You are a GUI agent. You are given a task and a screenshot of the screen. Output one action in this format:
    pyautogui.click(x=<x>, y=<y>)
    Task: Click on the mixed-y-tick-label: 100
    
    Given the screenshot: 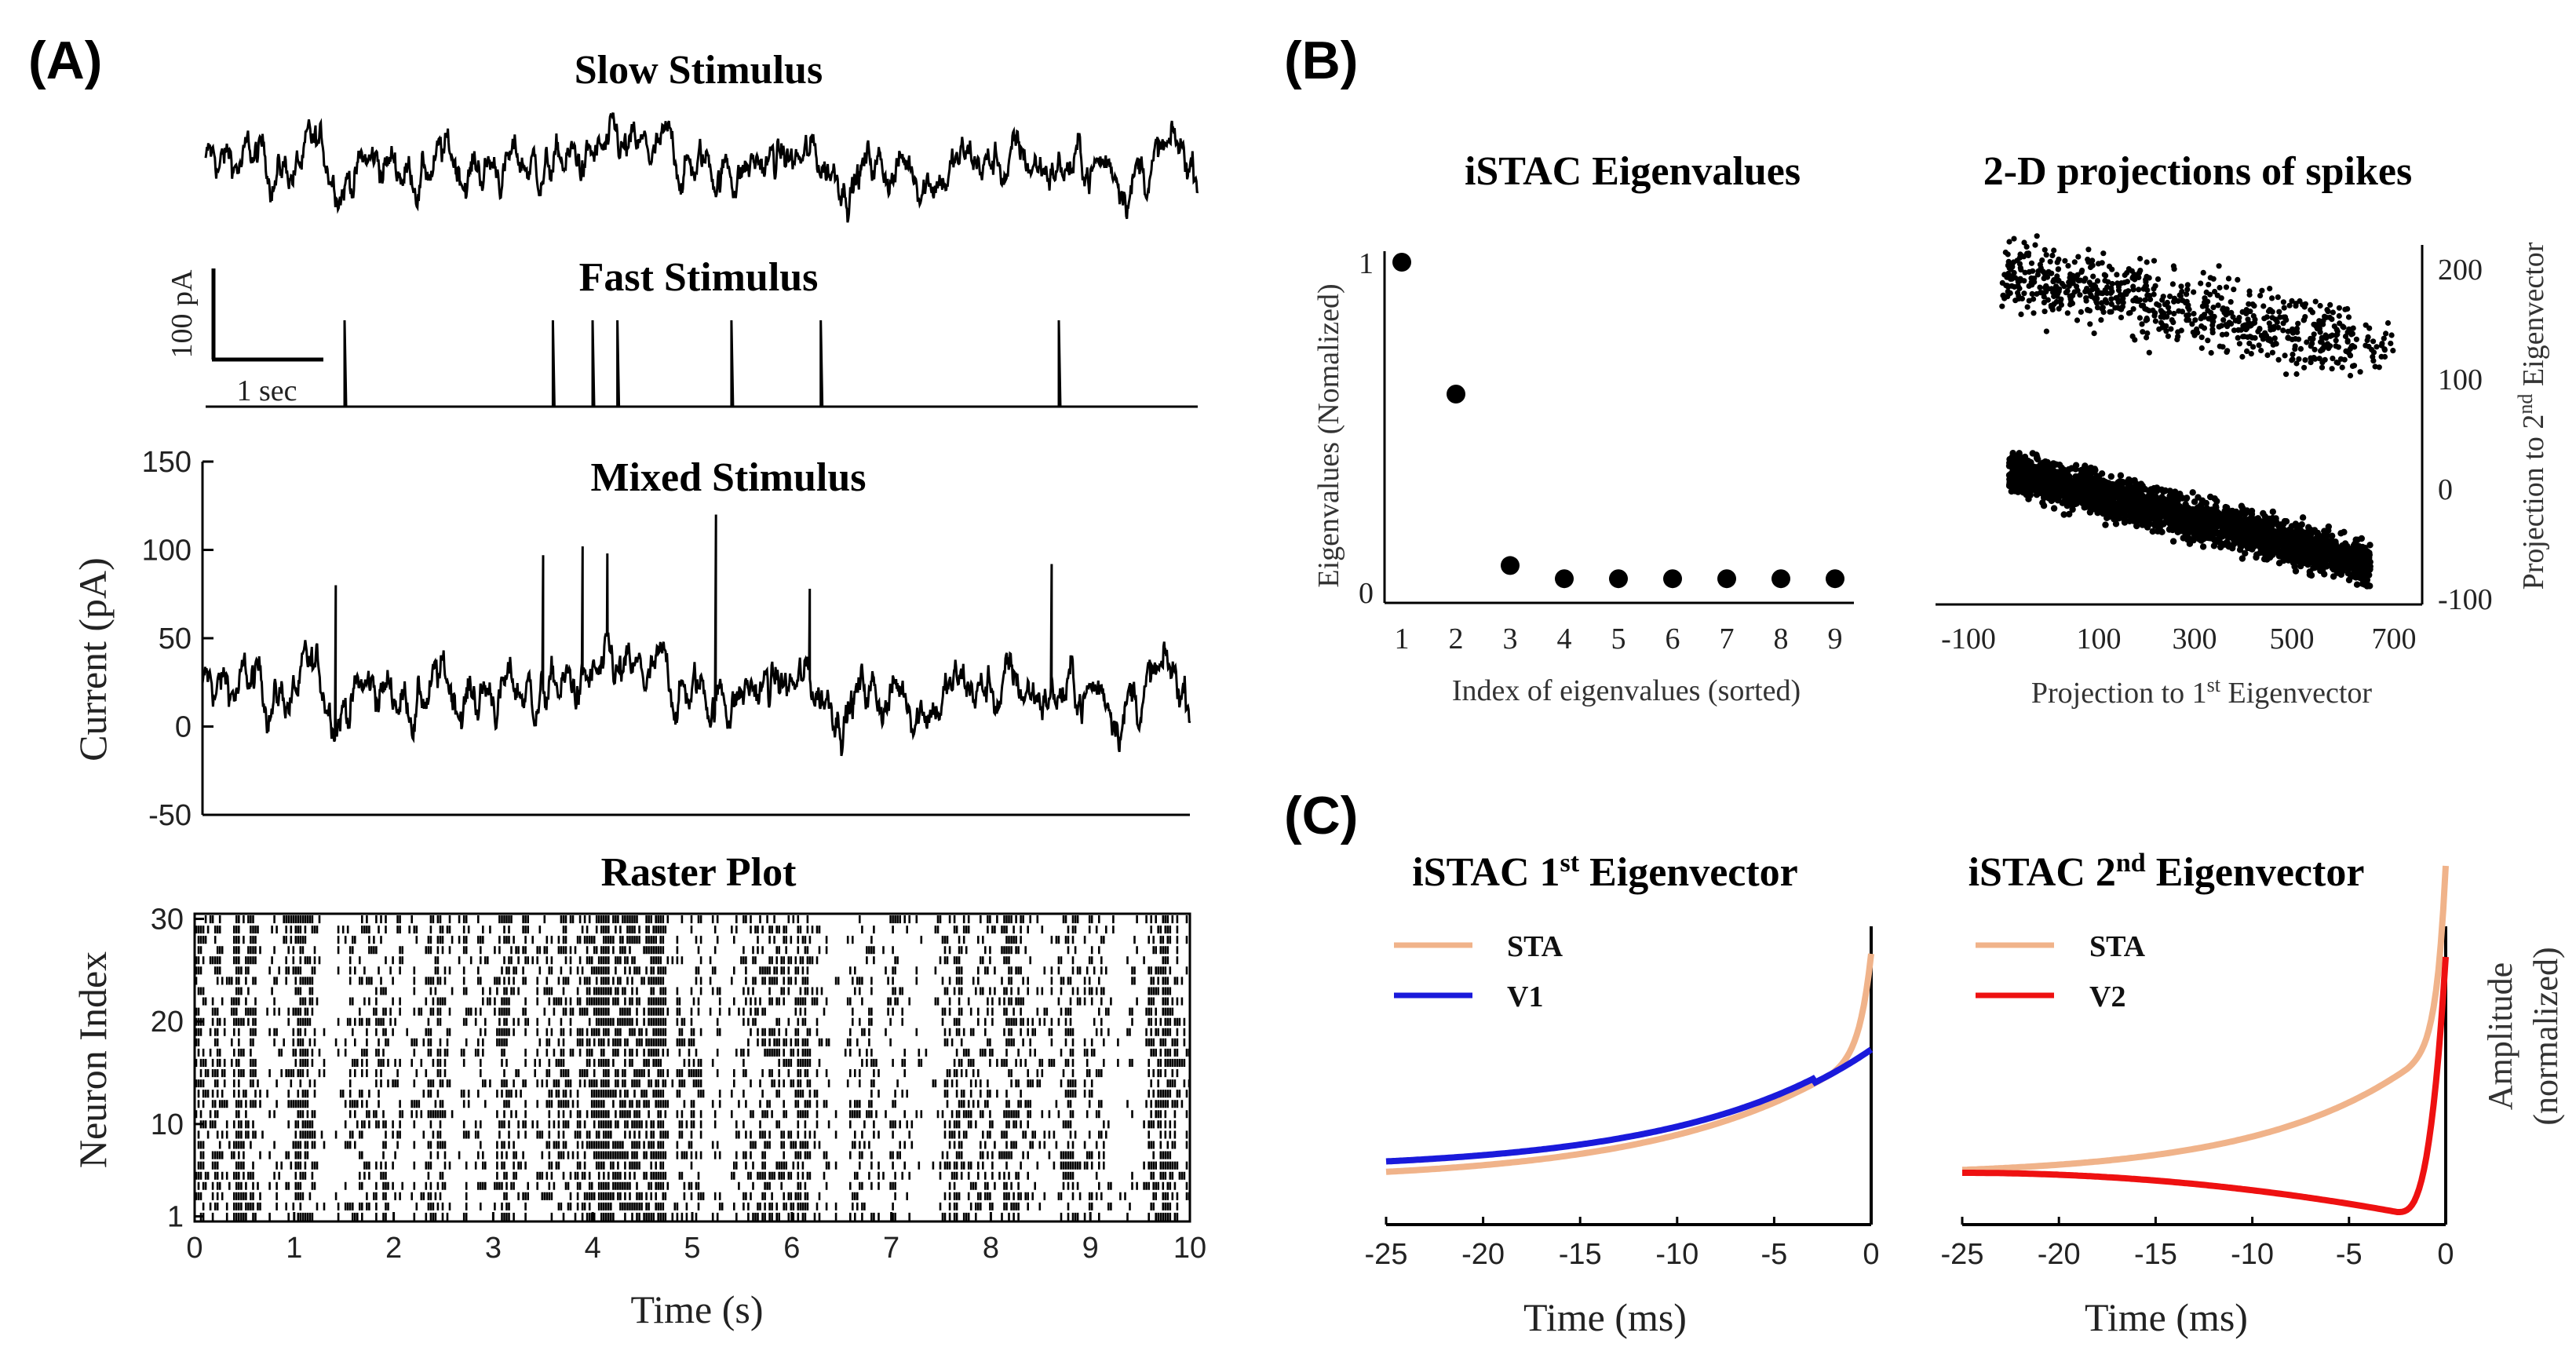 What is the action you would take?
    pyautogui.click(x=167, y=551)
    